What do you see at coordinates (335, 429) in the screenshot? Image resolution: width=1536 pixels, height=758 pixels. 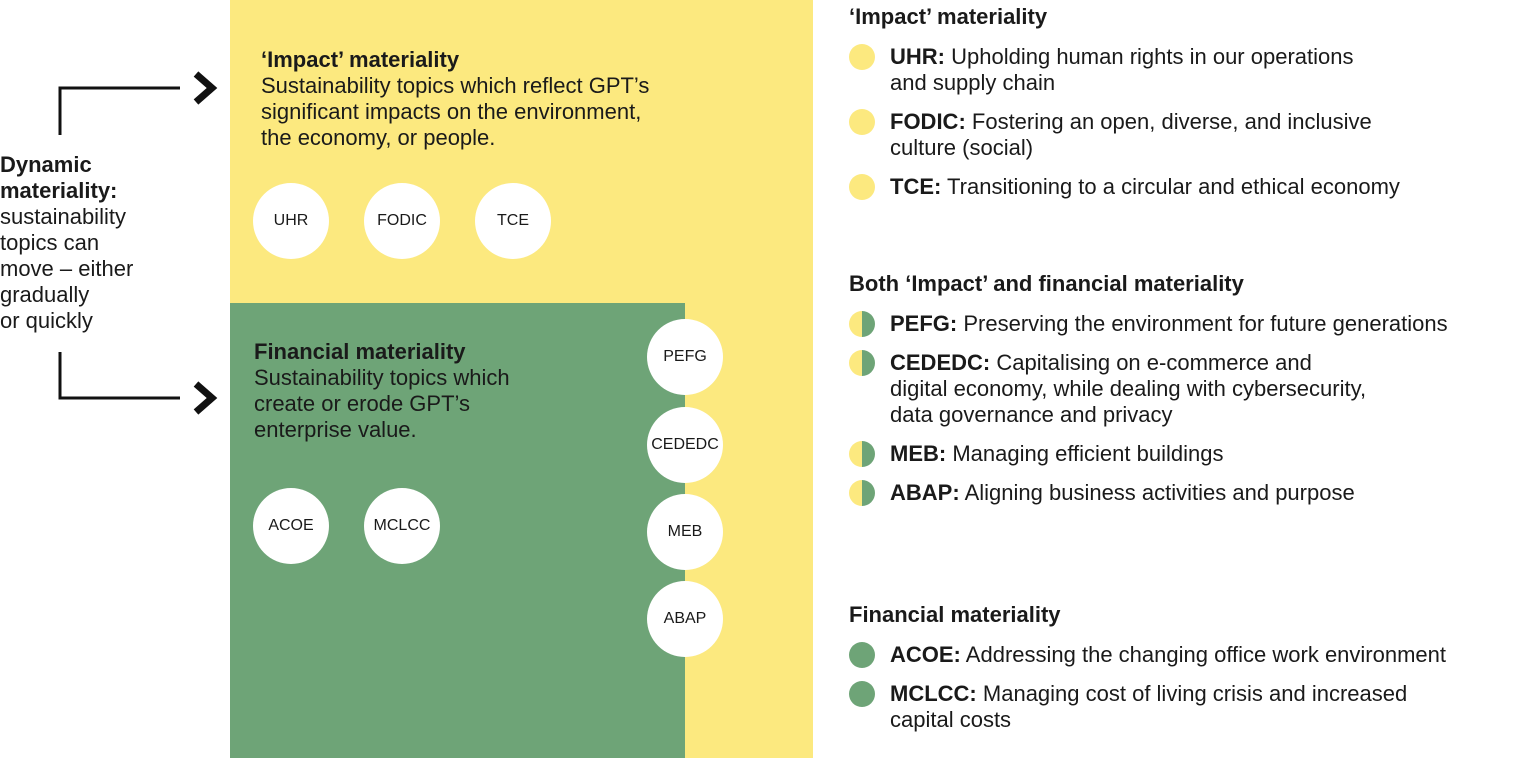 I see `box-desc: enterprise value.` at bounding box center [335, 429].